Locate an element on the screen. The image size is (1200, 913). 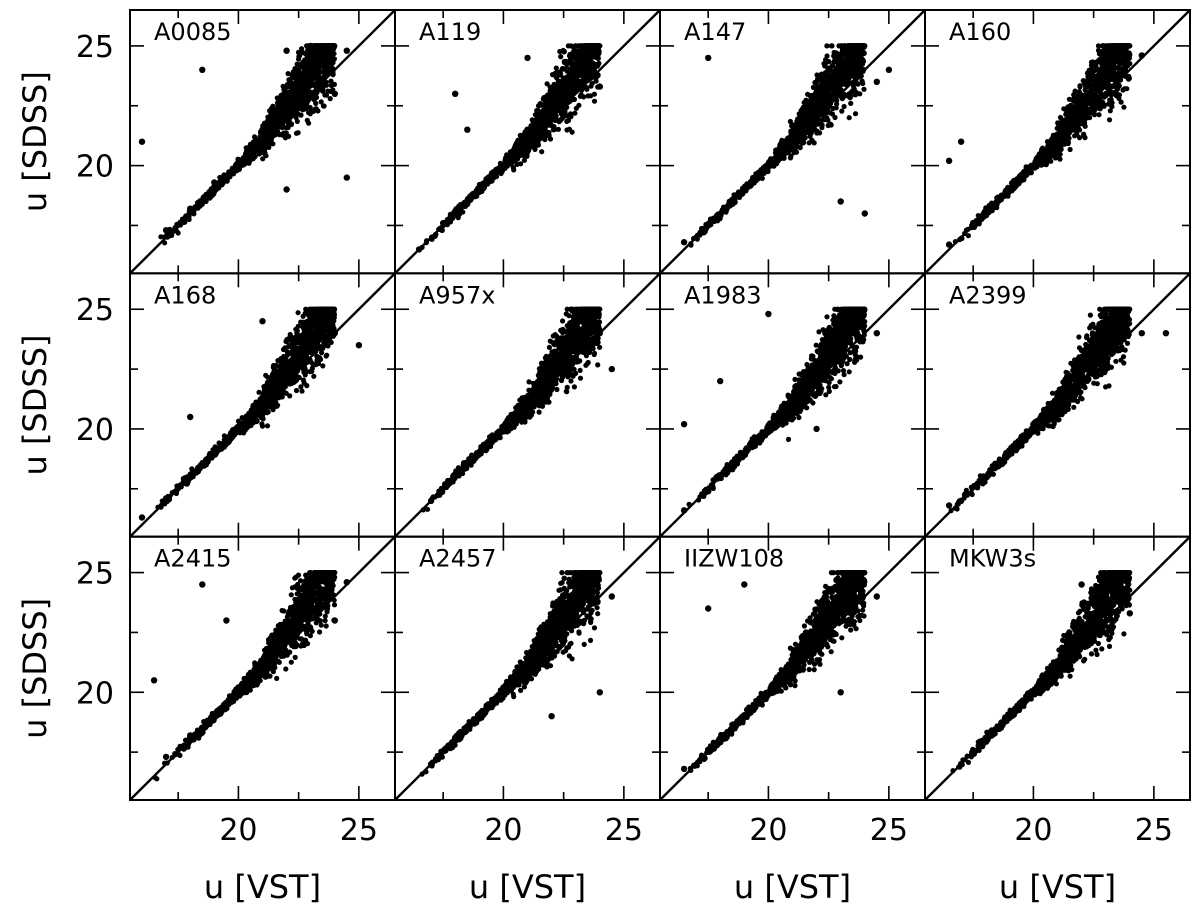
ticks is located at coordinates (792, 142).